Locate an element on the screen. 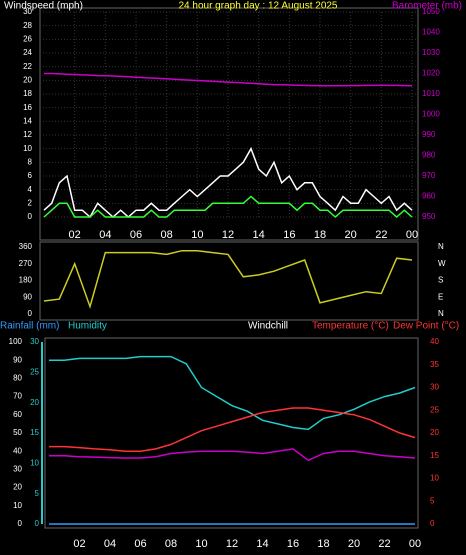 The width and height of the screenshot is (466, 555). humidity-label: Humidity is located at coordinates (87, 326).